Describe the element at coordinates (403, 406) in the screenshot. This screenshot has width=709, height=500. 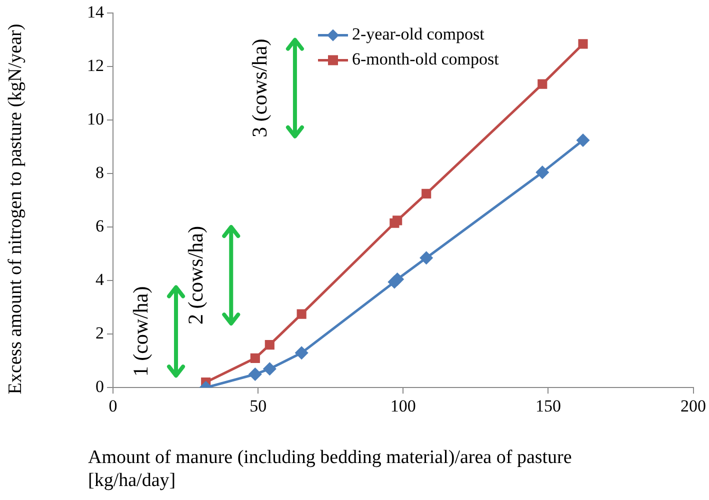
I see `x-tick-label: 100` at that location.